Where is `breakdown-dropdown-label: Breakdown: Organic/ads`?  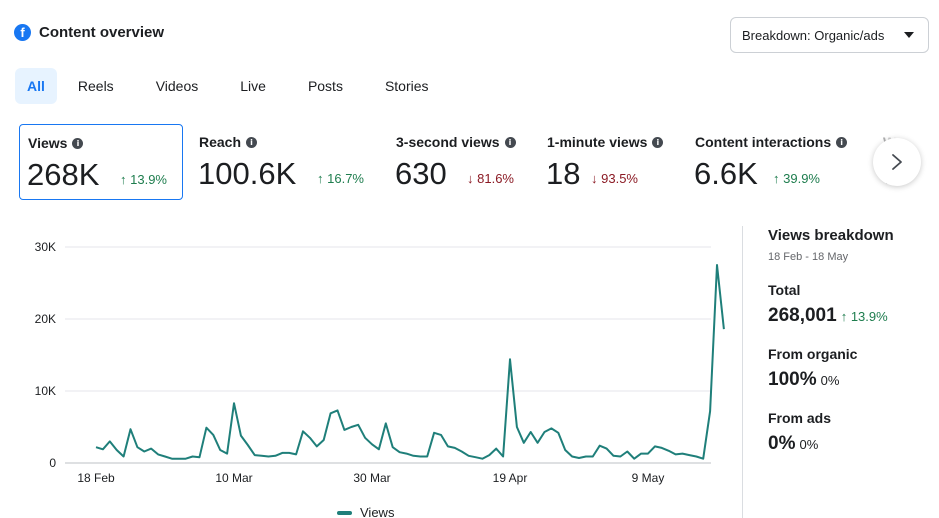
breakdown-dropdown-label: Breakdown: Organic/ads is located at coordinates (813, 35).